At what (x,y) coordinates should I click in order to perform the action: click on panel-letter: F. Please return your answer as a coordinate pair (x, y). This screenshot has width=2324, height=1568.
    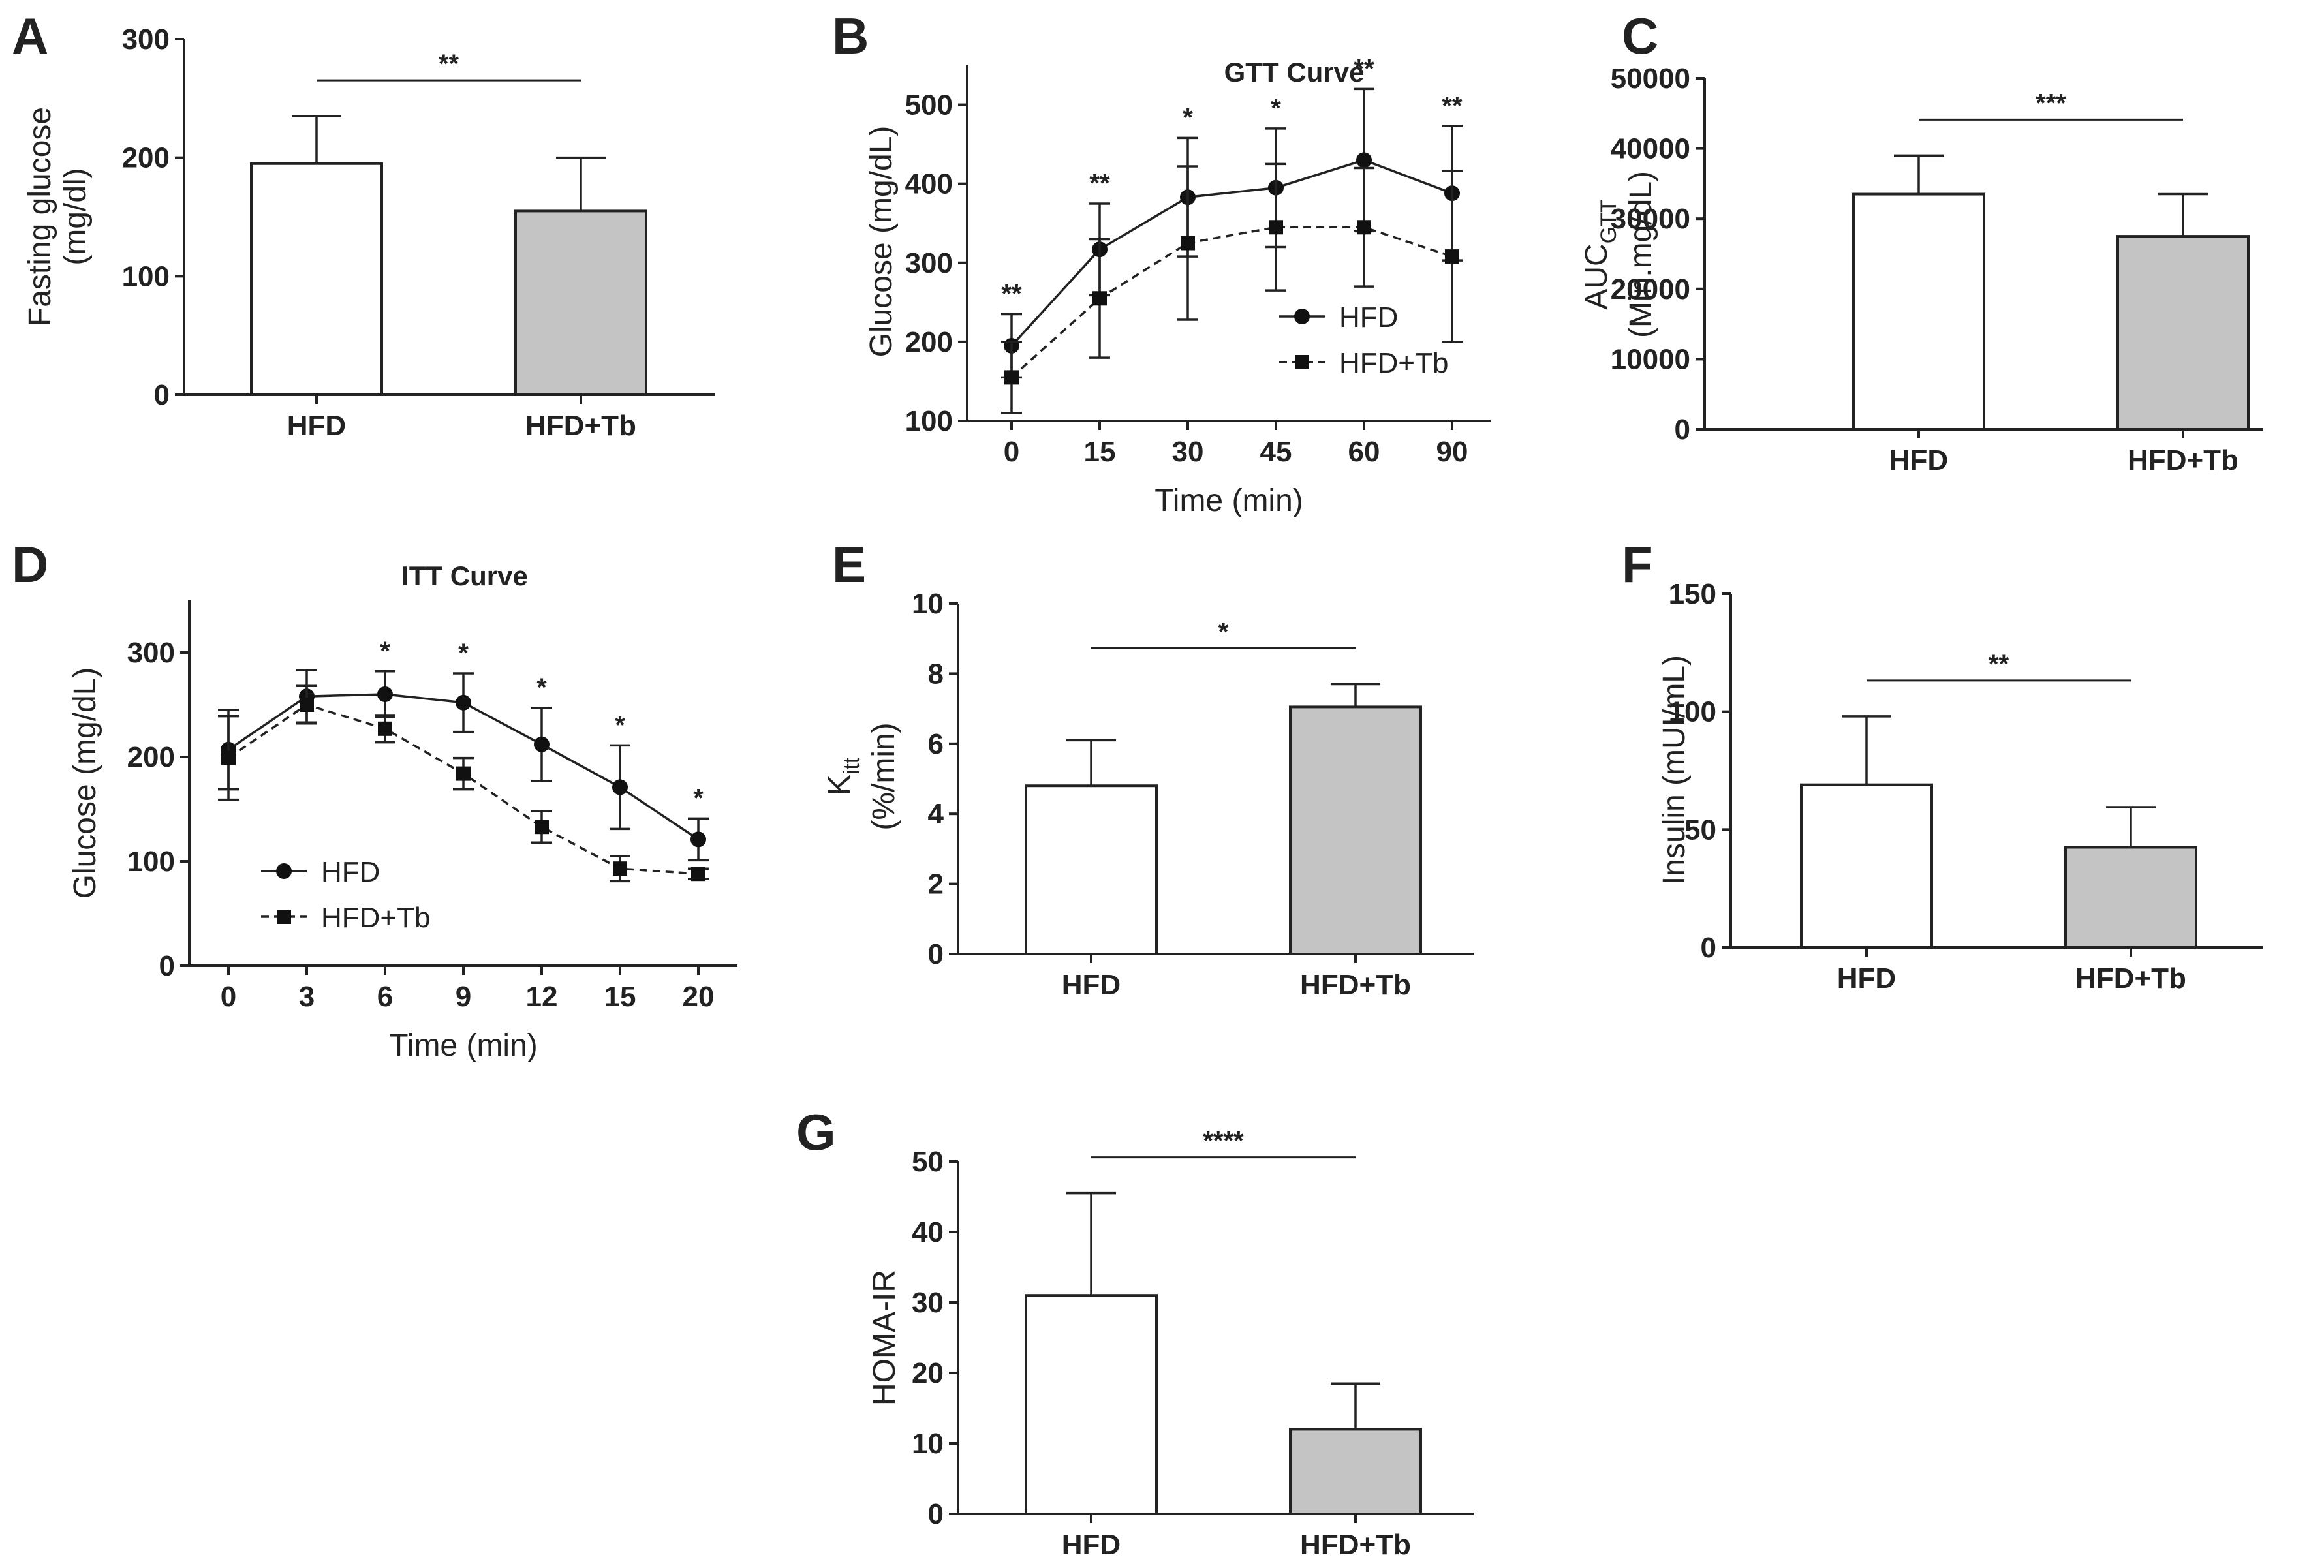
    Looking at the image, I should click on (1637, 564).